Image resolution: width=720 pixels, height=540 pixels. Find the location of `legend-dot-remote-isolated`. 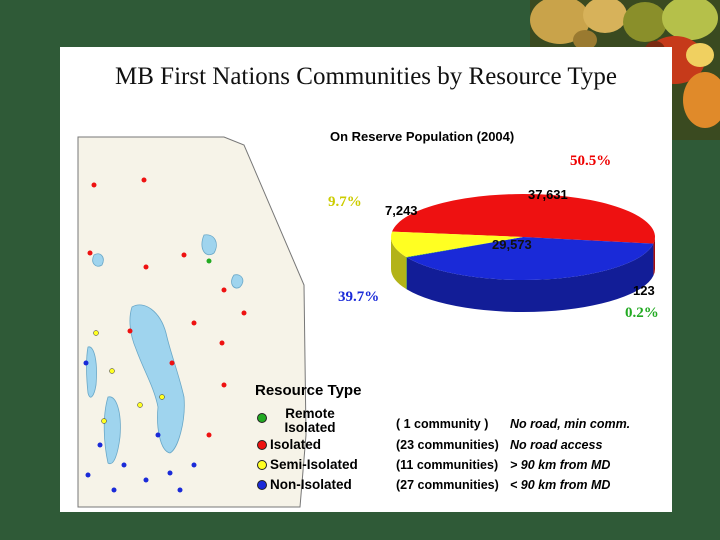

legend-dot-remote-isolated is located at coordinates (262, 418).